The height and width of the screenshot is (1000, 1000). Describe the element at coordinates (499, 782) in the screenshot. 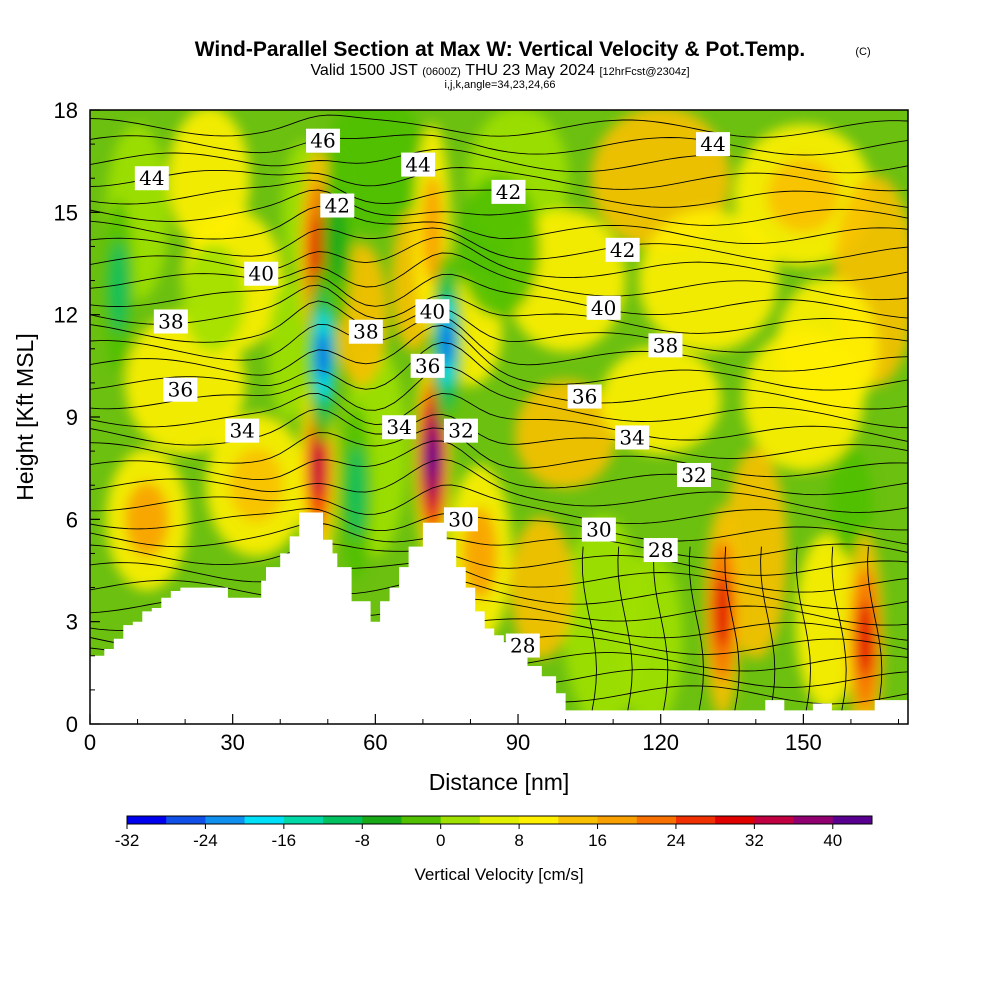

I see `x-axis-title: Distance [nm]` at that location.